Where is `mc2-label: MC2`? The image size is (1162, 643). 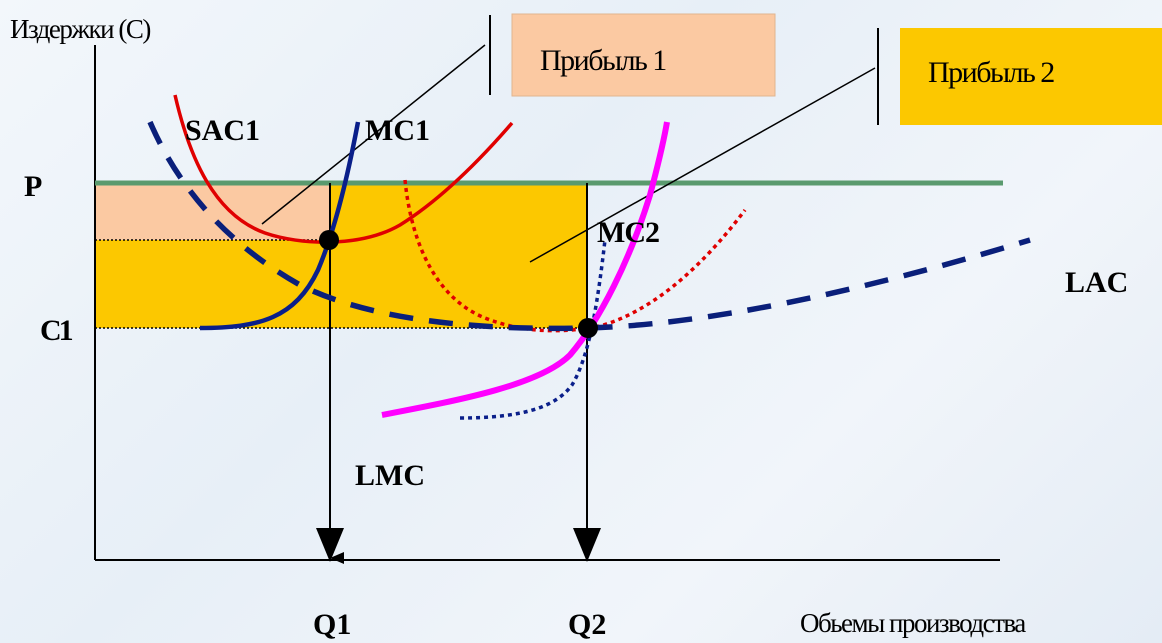
mc2-label: MC2 is located at coordinates (628, 232).